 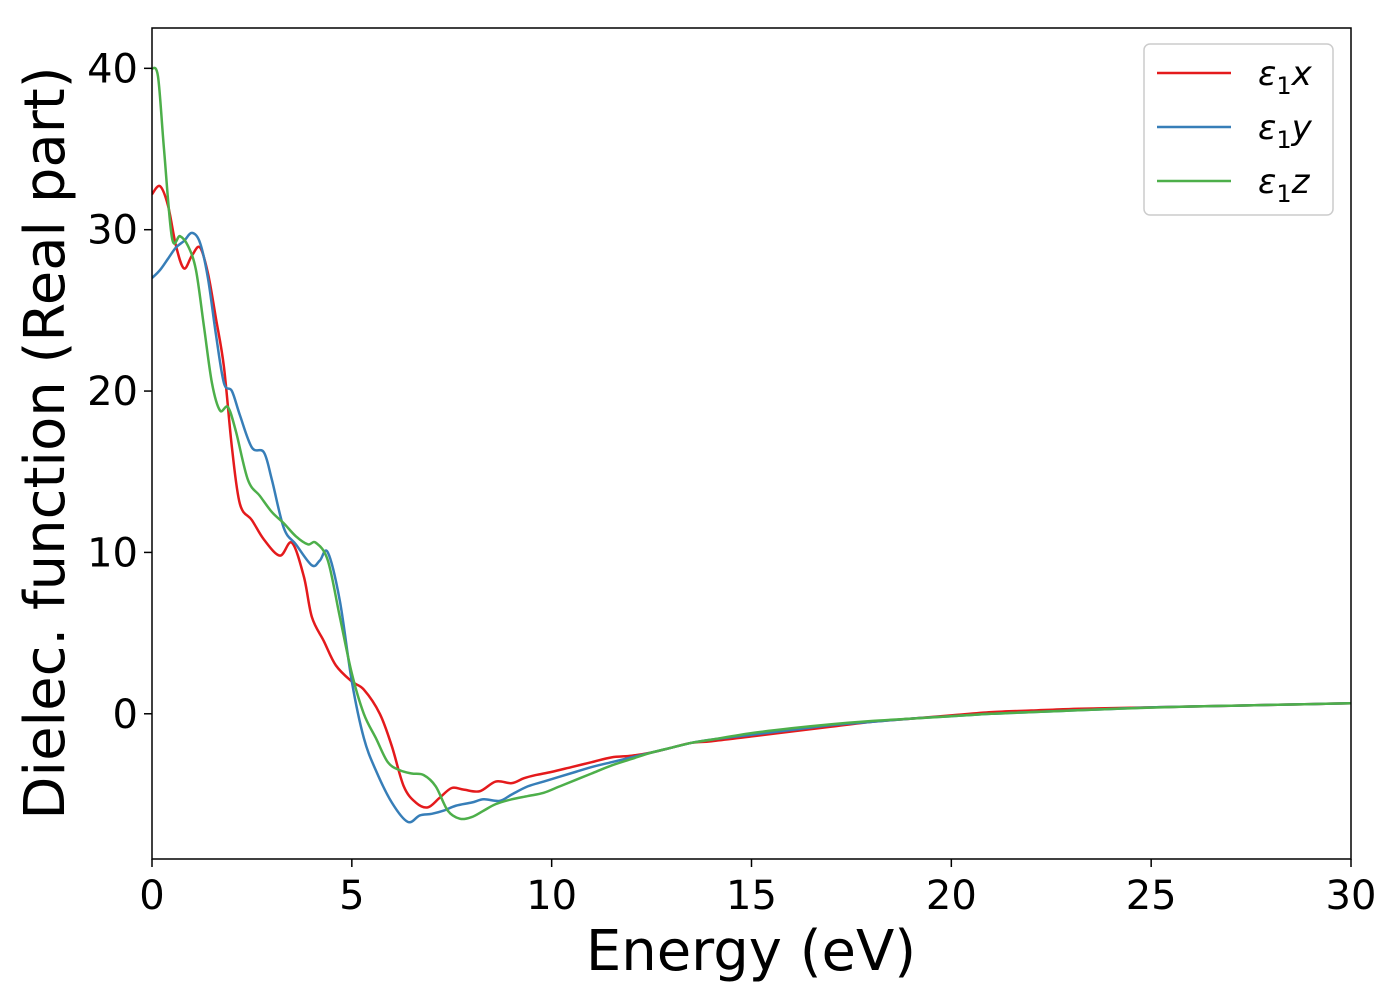 I want to click on legend-label-z: ε1z, so click(x=1284, y=185).